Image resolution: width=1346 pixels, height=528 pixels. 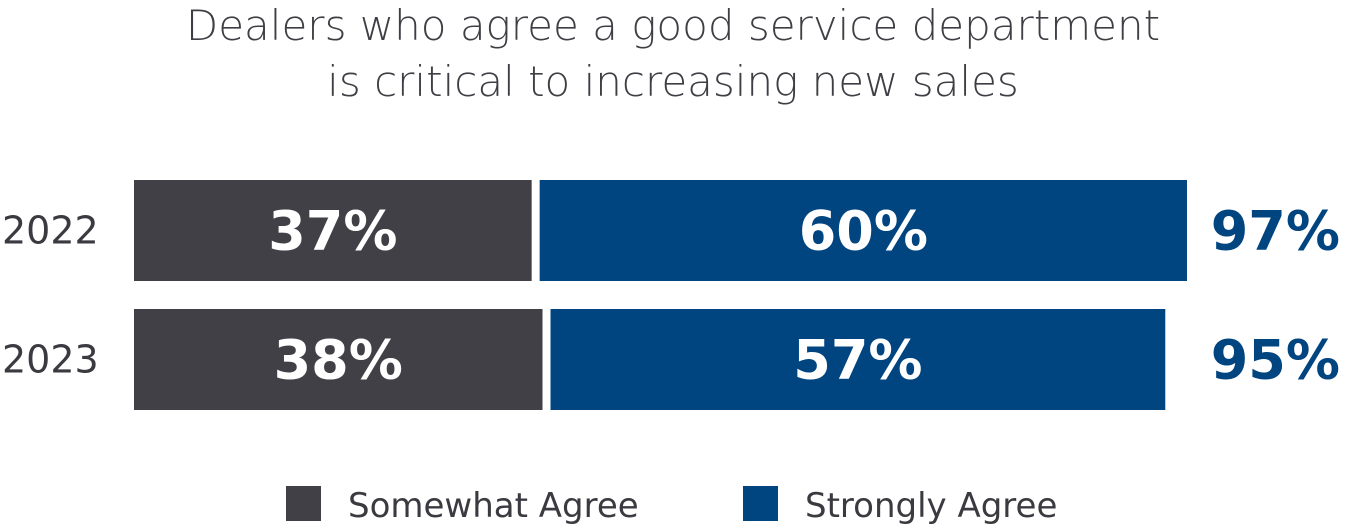 I want to click on legend-label-somewhat-agree: Somewhat Agree, so click(x=493, y=506).